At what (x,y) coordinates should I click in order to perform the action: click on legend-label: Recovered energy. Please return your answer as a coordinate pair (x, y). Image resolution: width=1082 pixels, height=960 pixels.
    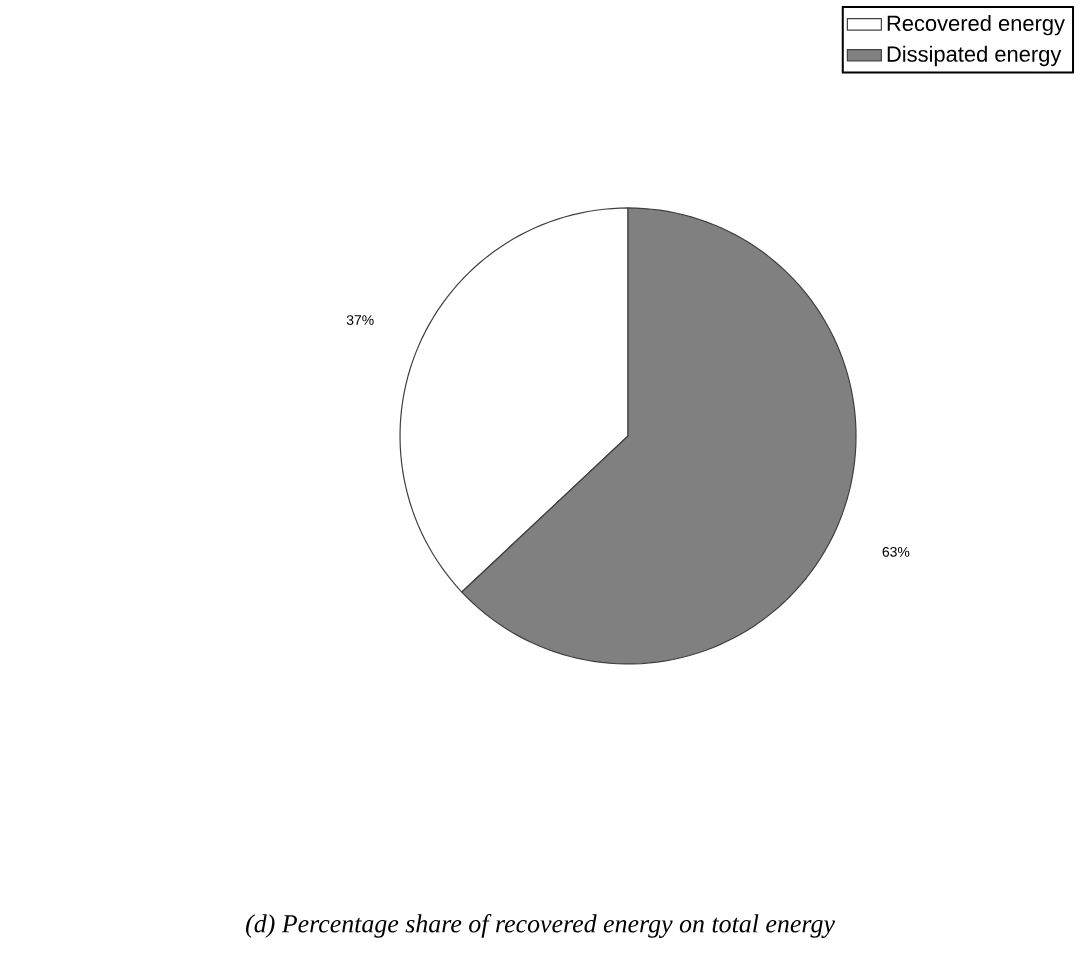
    Looking at the image, I should click on (976, 25).